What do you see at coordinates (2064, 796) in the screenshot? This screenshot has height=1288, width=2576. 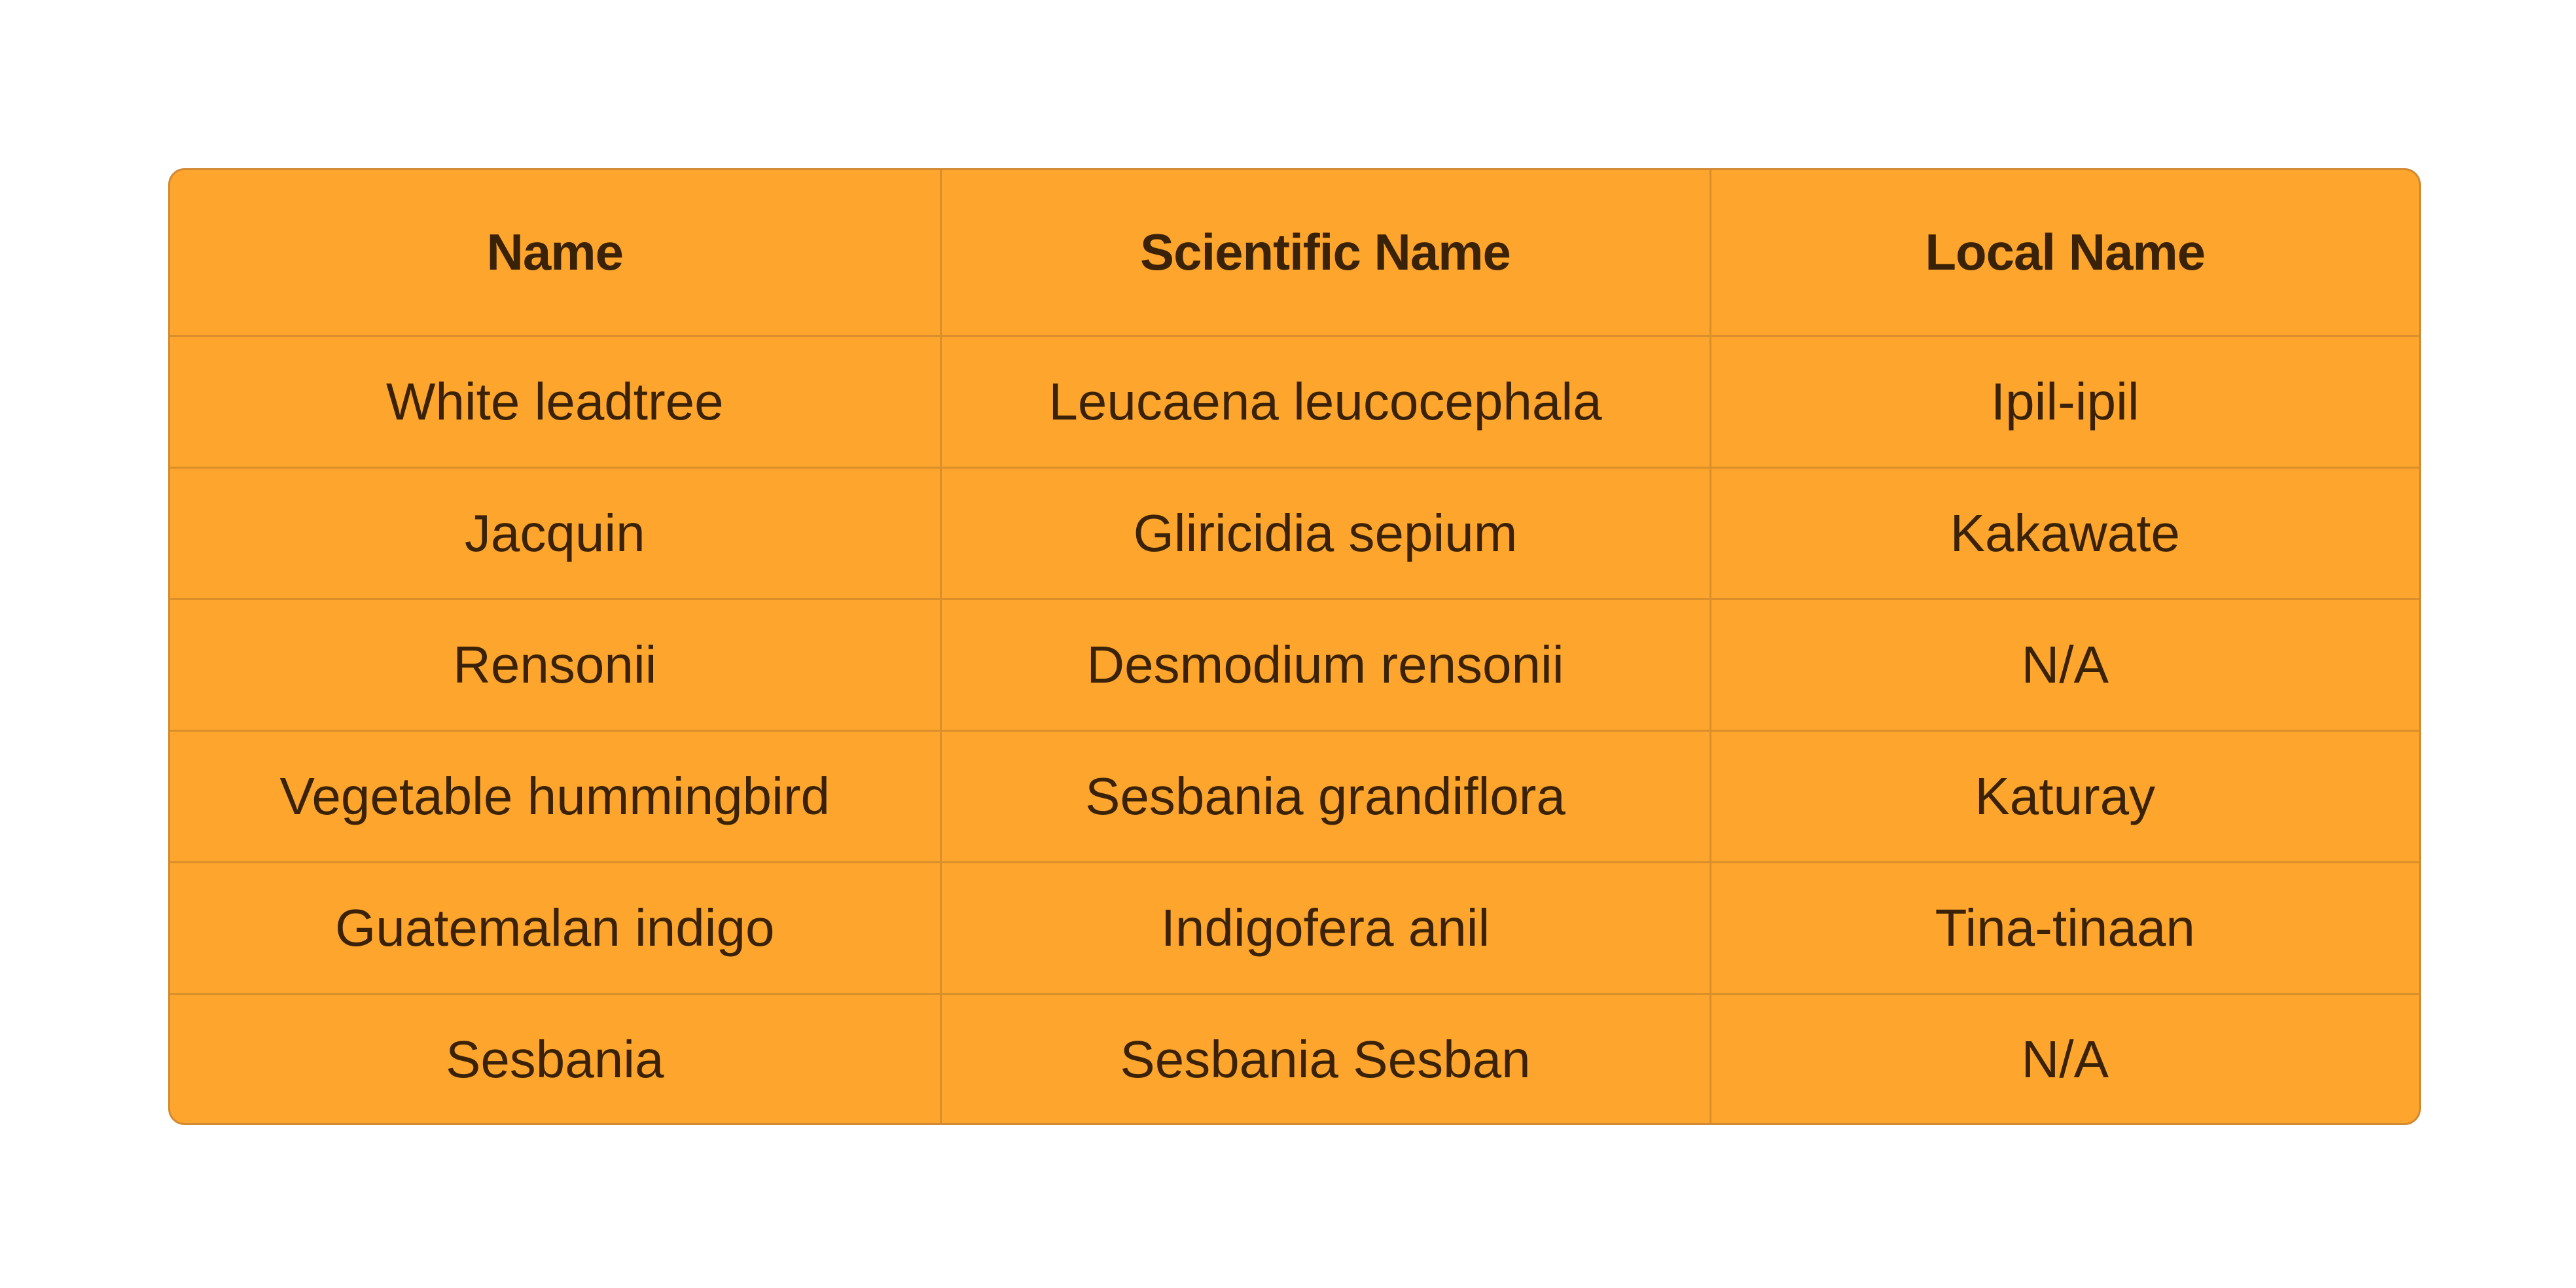 I see `cell-local-name: Katuray` at bounding box center [2064, 796].